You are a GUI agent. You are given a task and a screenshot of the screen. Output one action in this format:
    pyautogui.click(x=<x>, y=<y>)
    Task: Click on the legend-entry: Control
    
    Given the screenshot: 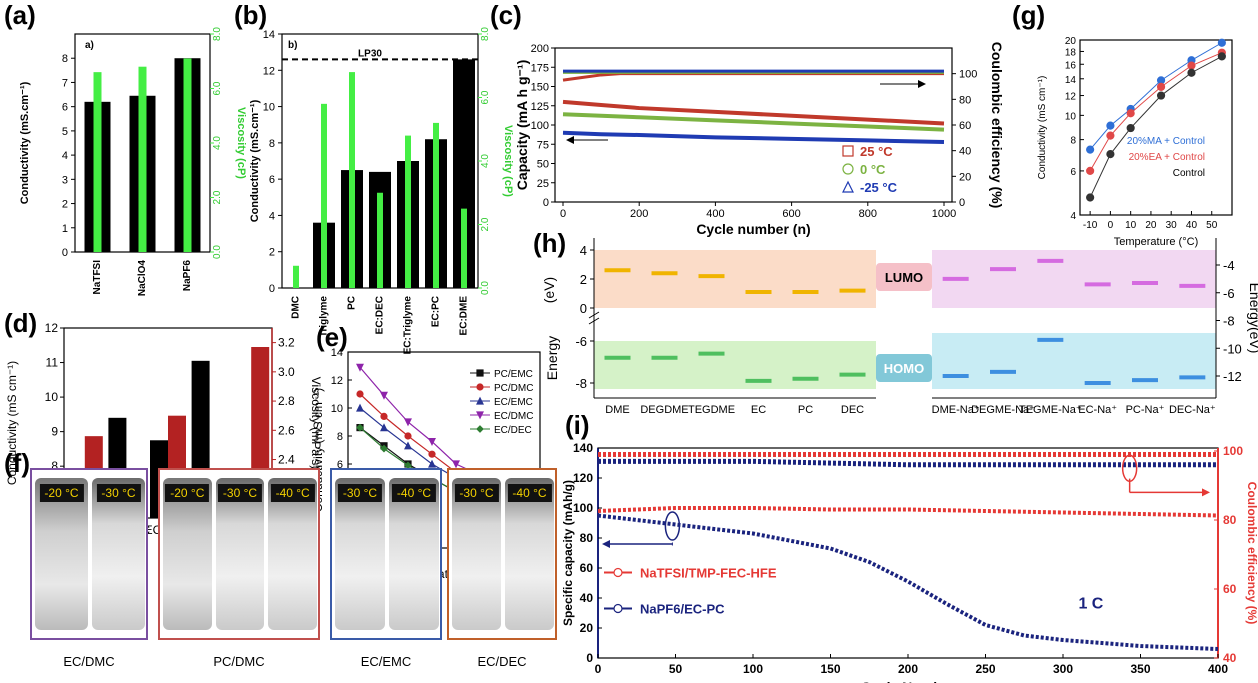 What is the action you would take?
    pyautogui.click(x=1189, y=173)
    